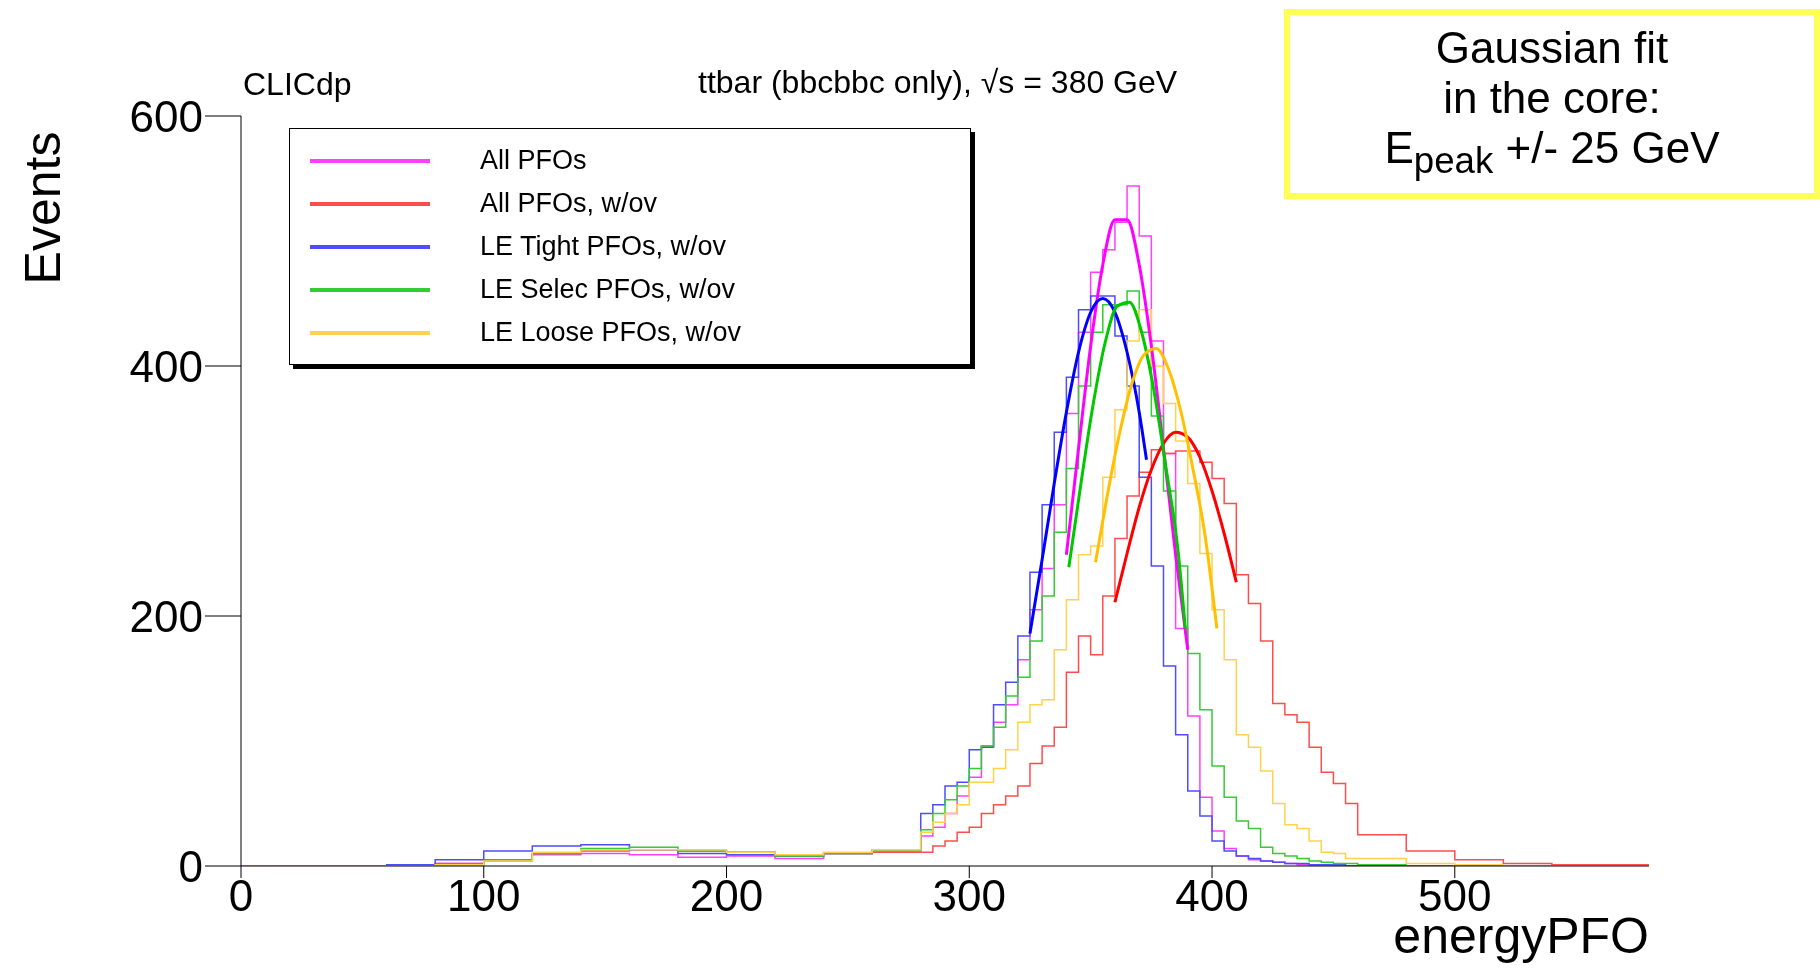  I want to click on legend-label: All PFOs, so click(533, 160).